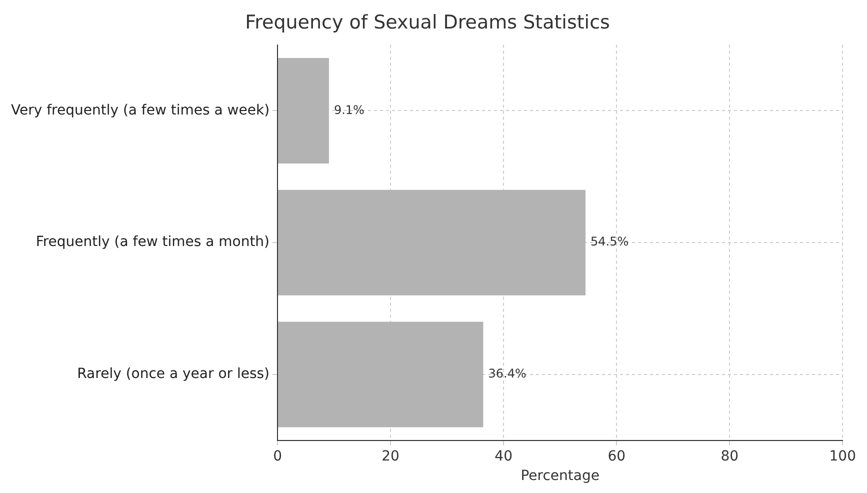 The height and width of the screenshot is (493, 867). Describe the element at coordinates (617, 456) in the screenshot. I see `x-tick-label: 60` at that location.